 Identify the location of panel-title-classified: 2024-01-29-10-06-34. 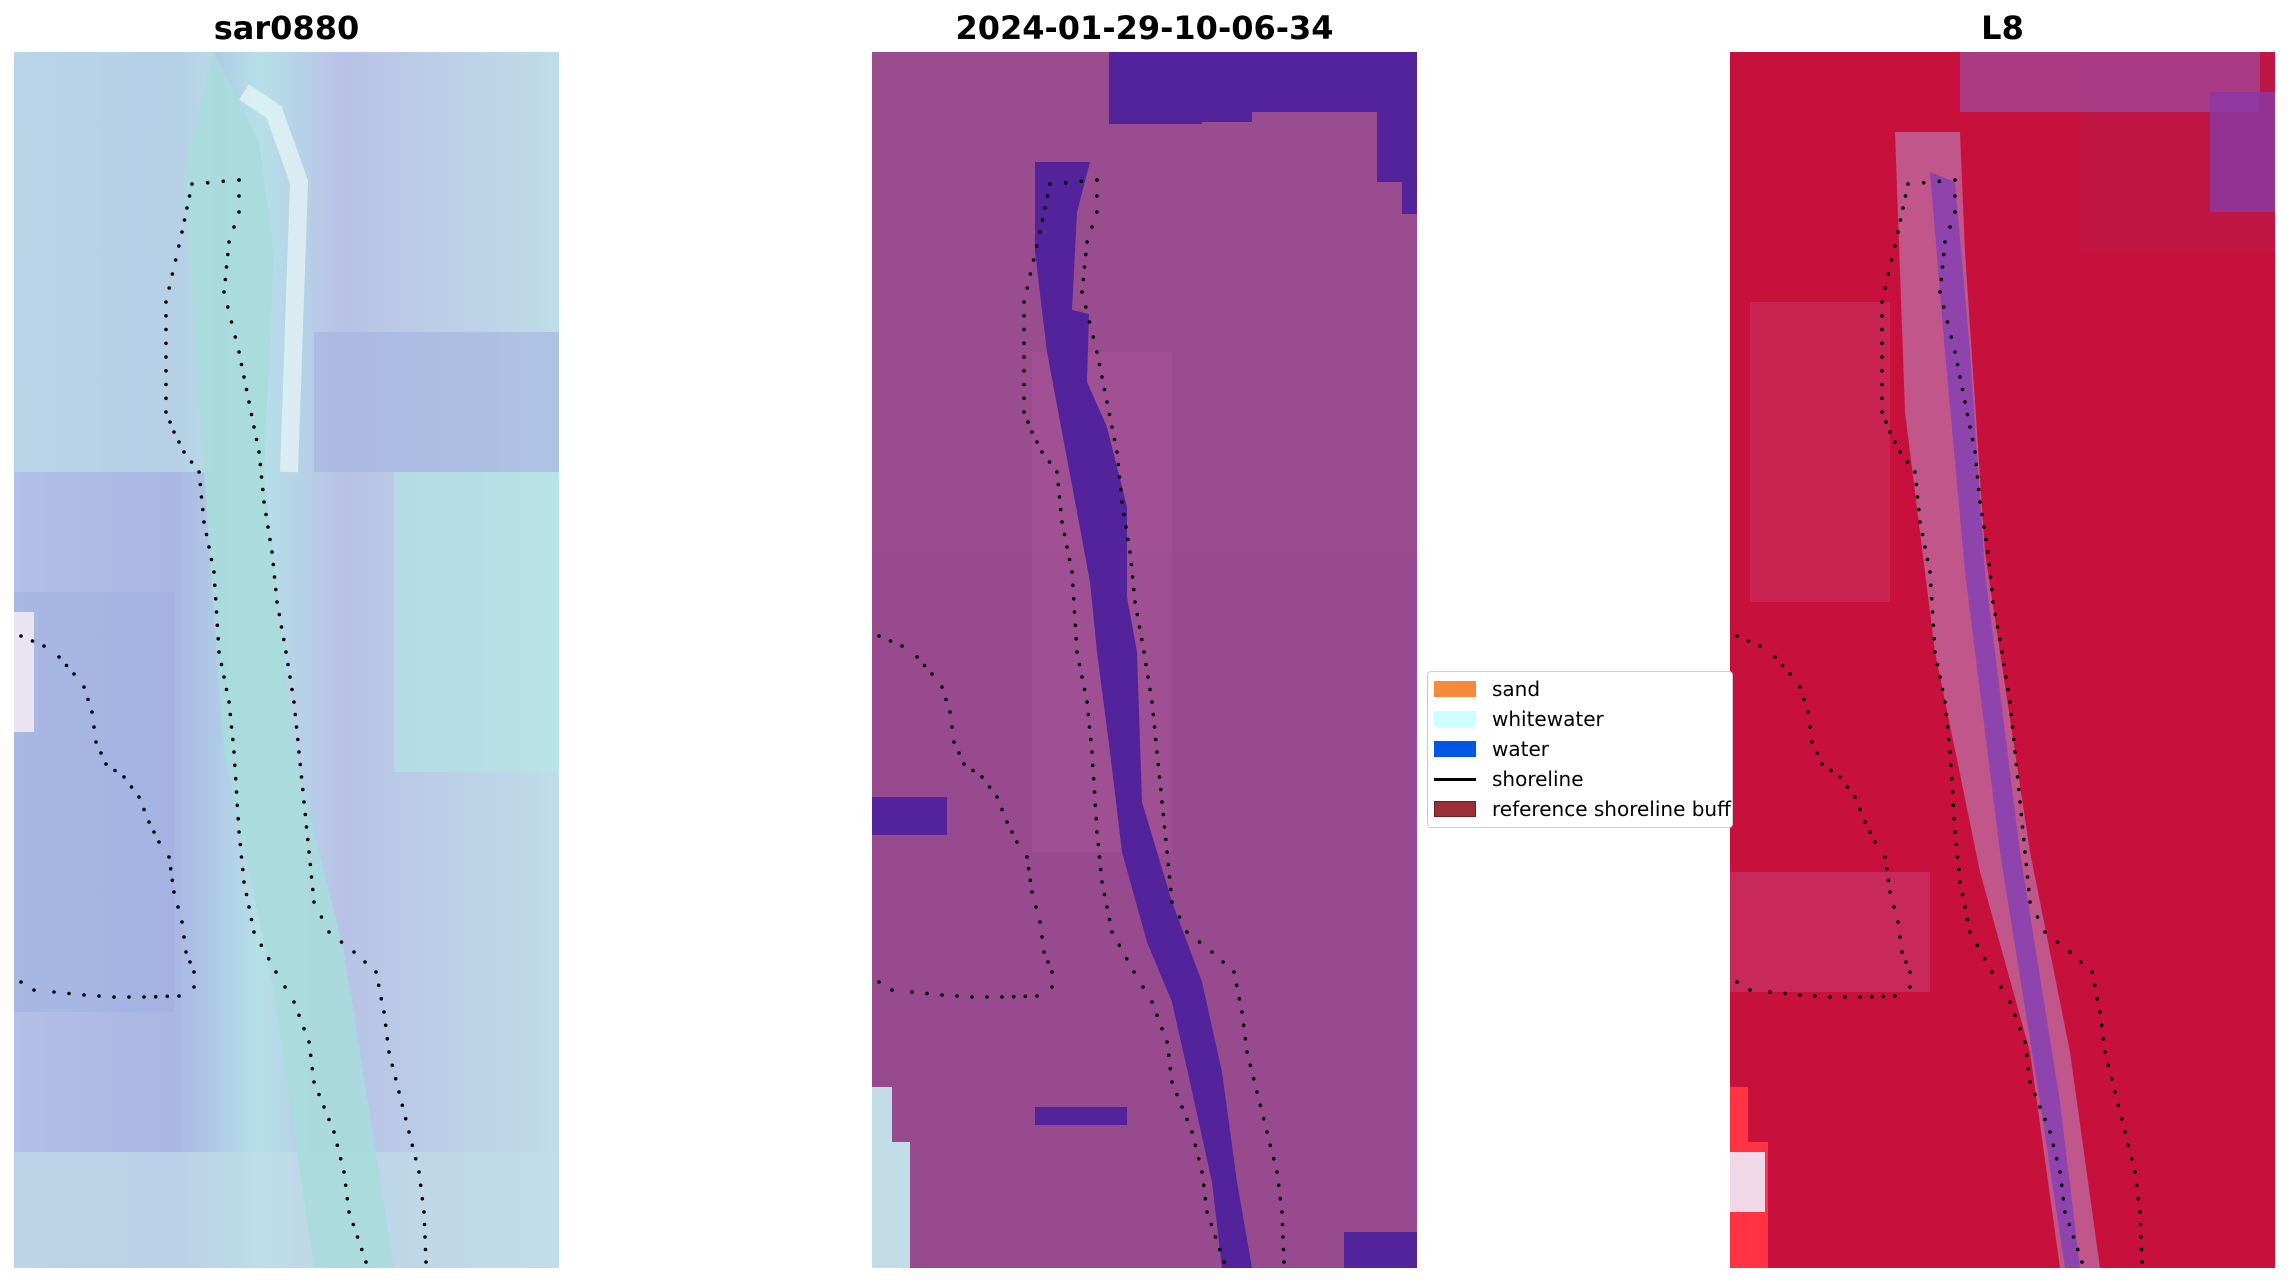
(1144, 28).